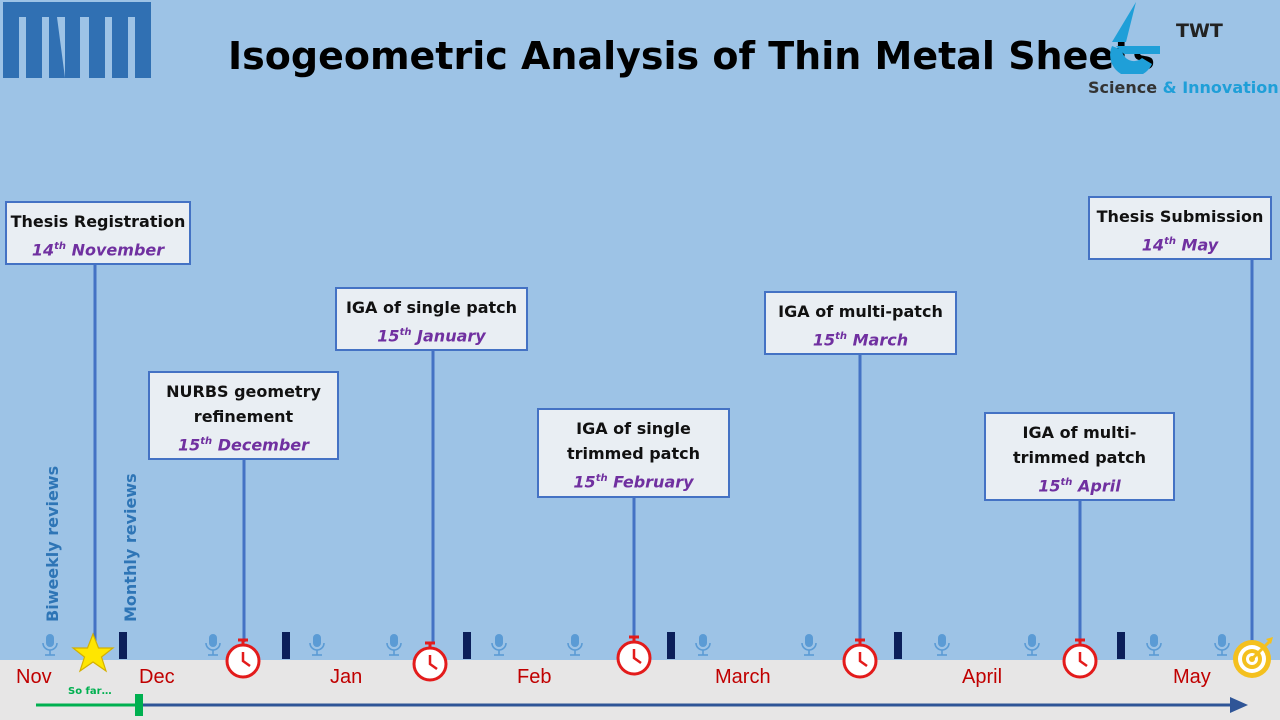 This screenshot has height=720, width=1280. Describe the element at coordinates (243, 445) in the screenshot. I see `milestone-date: 15th December` at that location.